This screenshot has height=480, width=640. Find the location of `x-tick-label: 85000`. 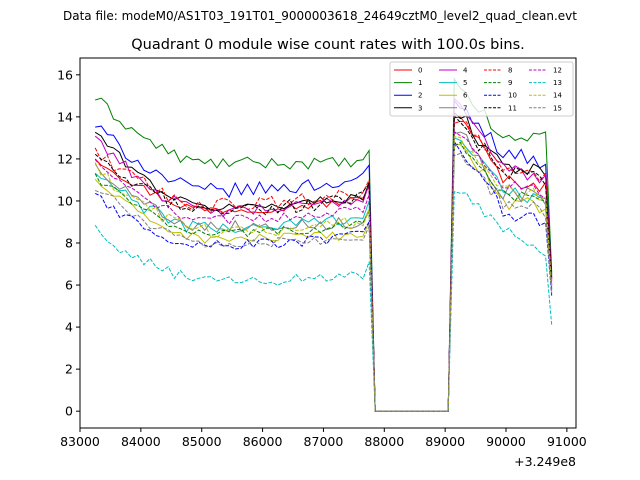

x-tick-label: 85000 is located at coordinates (202, 441).